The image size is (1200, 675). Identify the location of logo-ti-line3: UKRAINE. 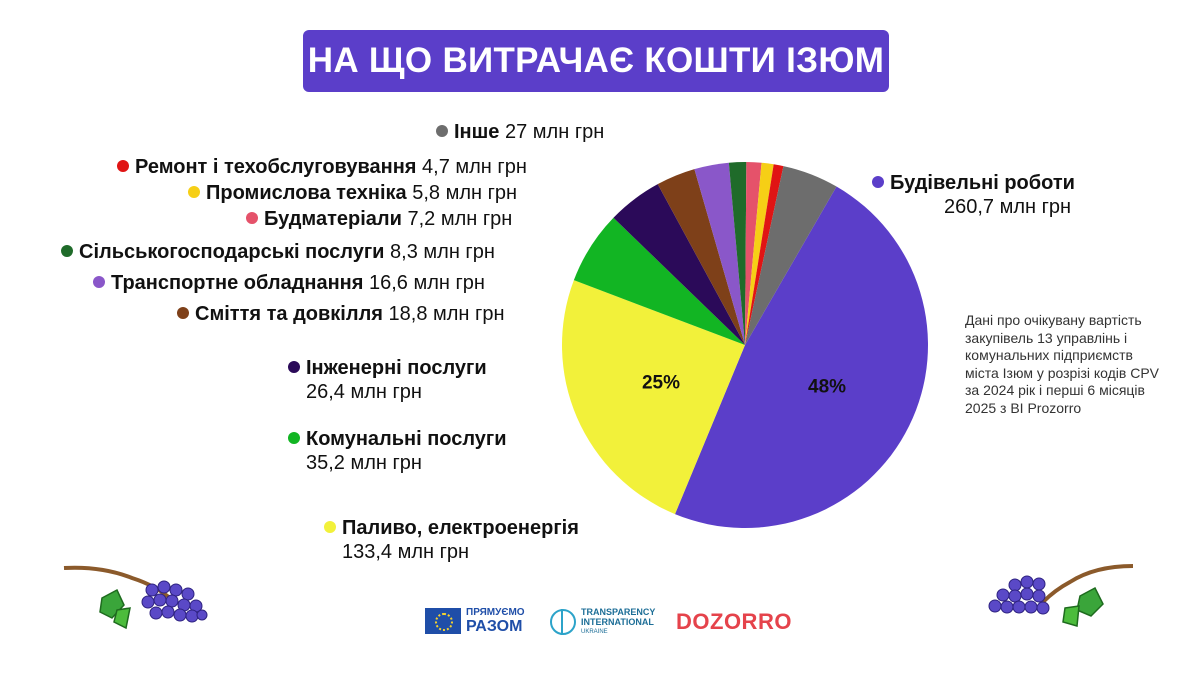
(594, 632).